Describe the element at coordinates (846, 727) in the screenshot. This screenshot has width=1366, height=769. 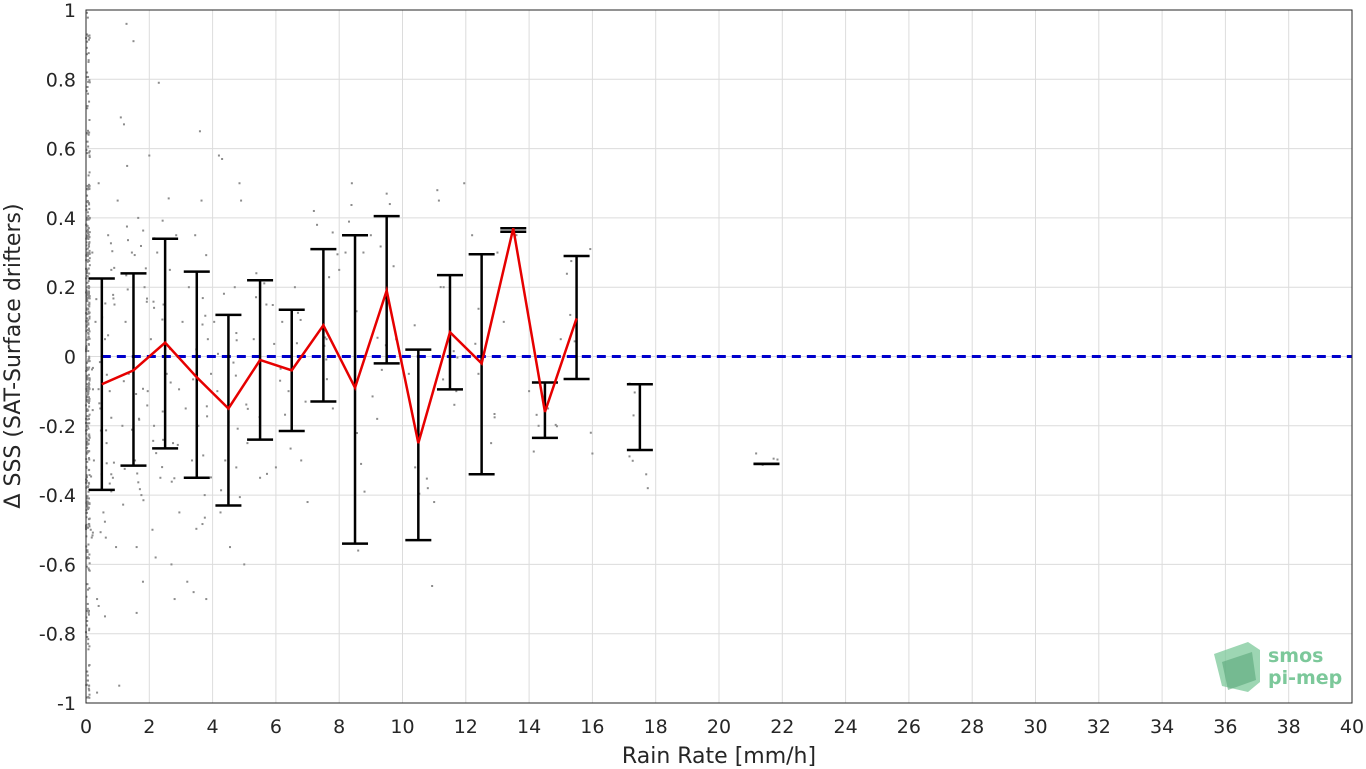
I see `x-tick-label-24: 24` at that location.